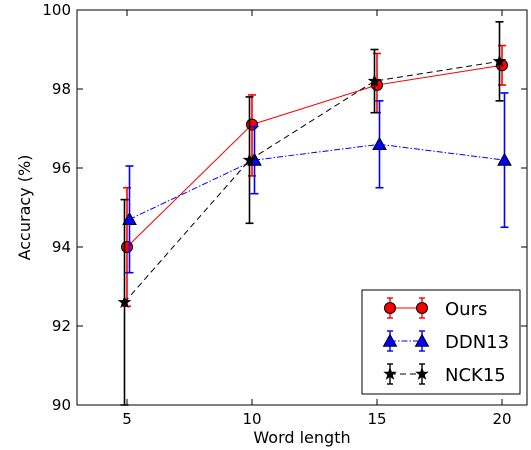  Describe the element at coordinates (61, 89) in the screenshot. I see `y-tick-label: 98` at that location.